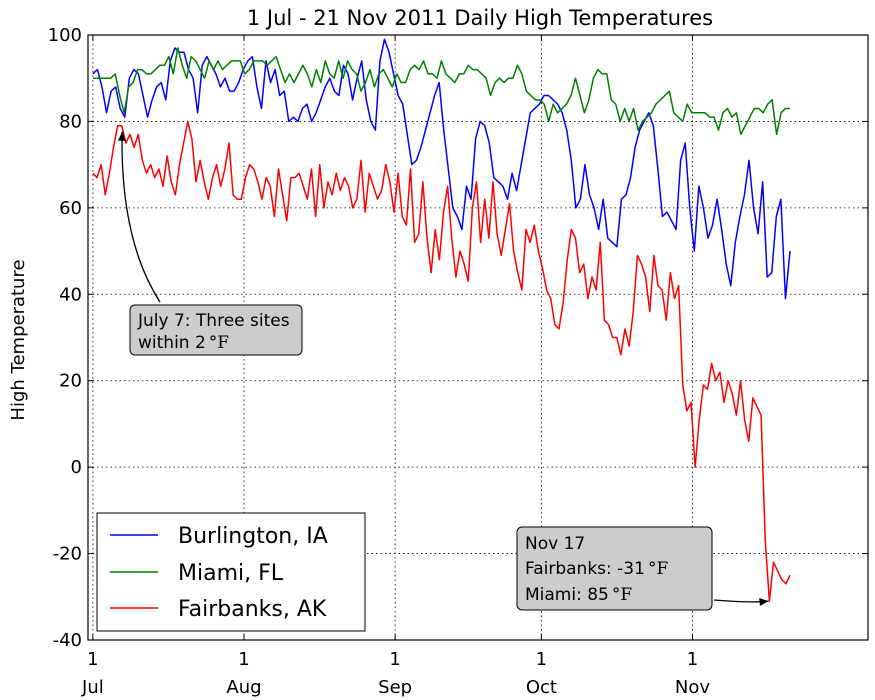 The image size is (875, 700). I want to click on annotation-nov17: Nov 17 Fairbanks: -31 °F Miami: 85 °F, so click(642, 568).